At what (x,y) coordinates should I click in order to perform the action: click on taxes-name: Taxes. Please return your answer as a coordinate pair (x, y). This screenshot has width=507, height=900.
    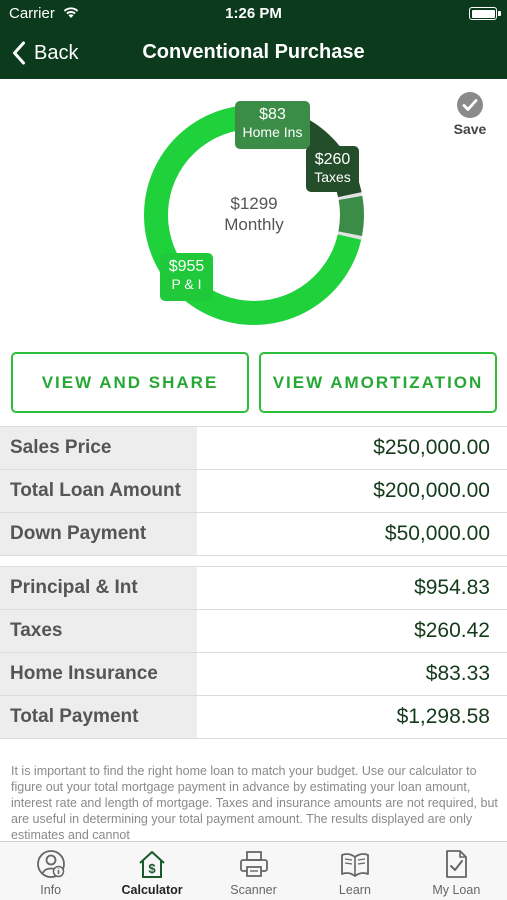
    Looking at the image, I should click on (332, 177).